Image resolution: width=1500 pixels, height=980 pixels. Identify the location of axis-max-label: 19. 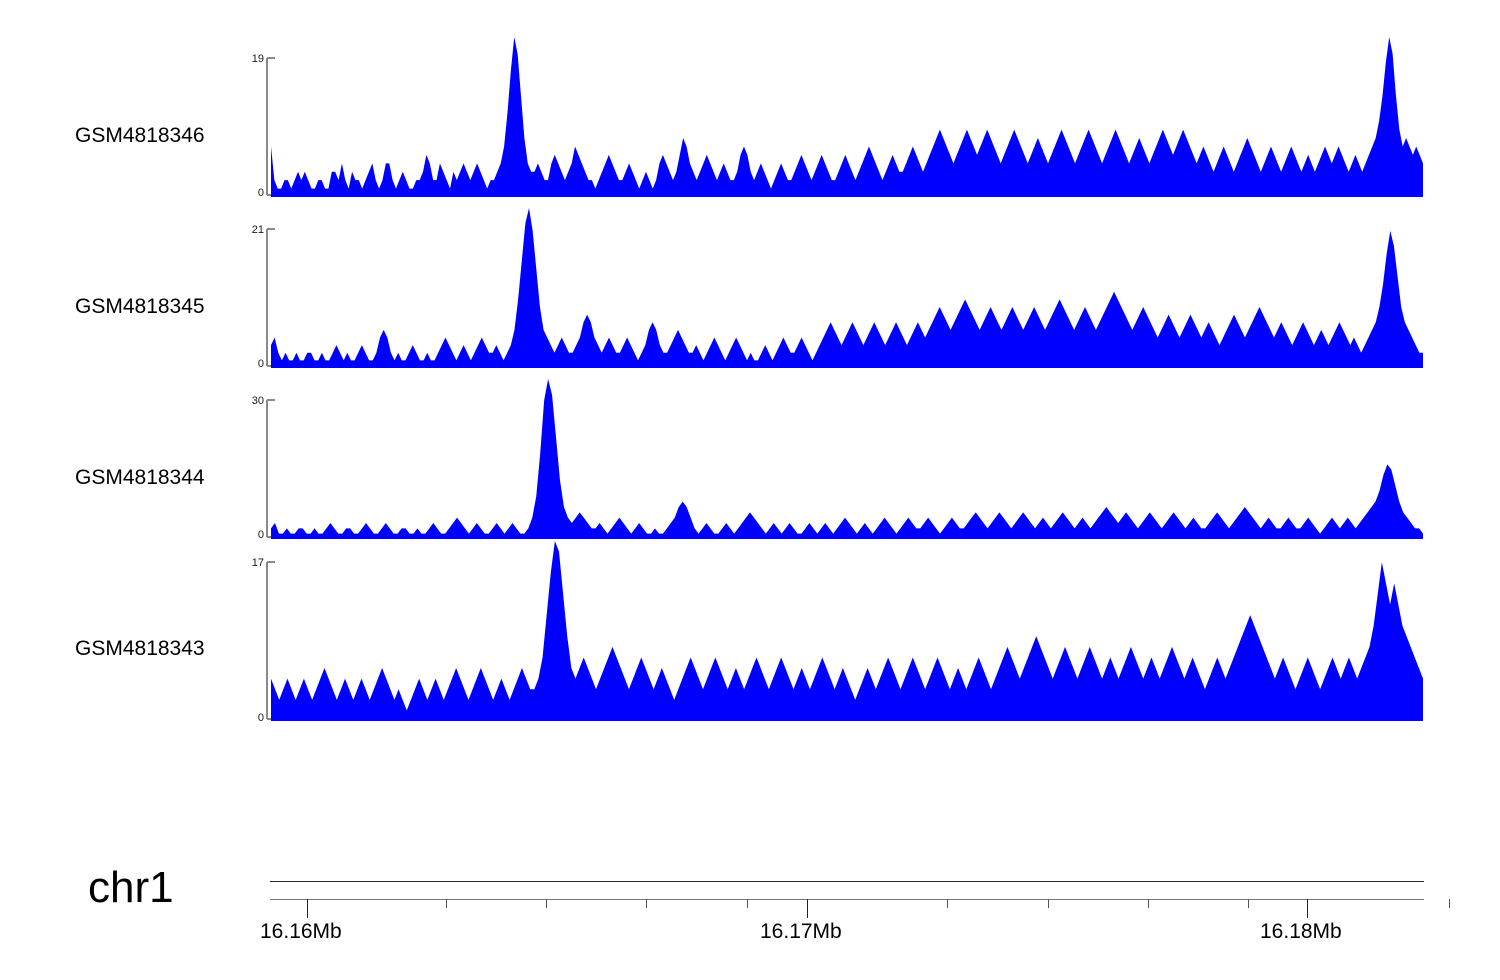
(257, 59).